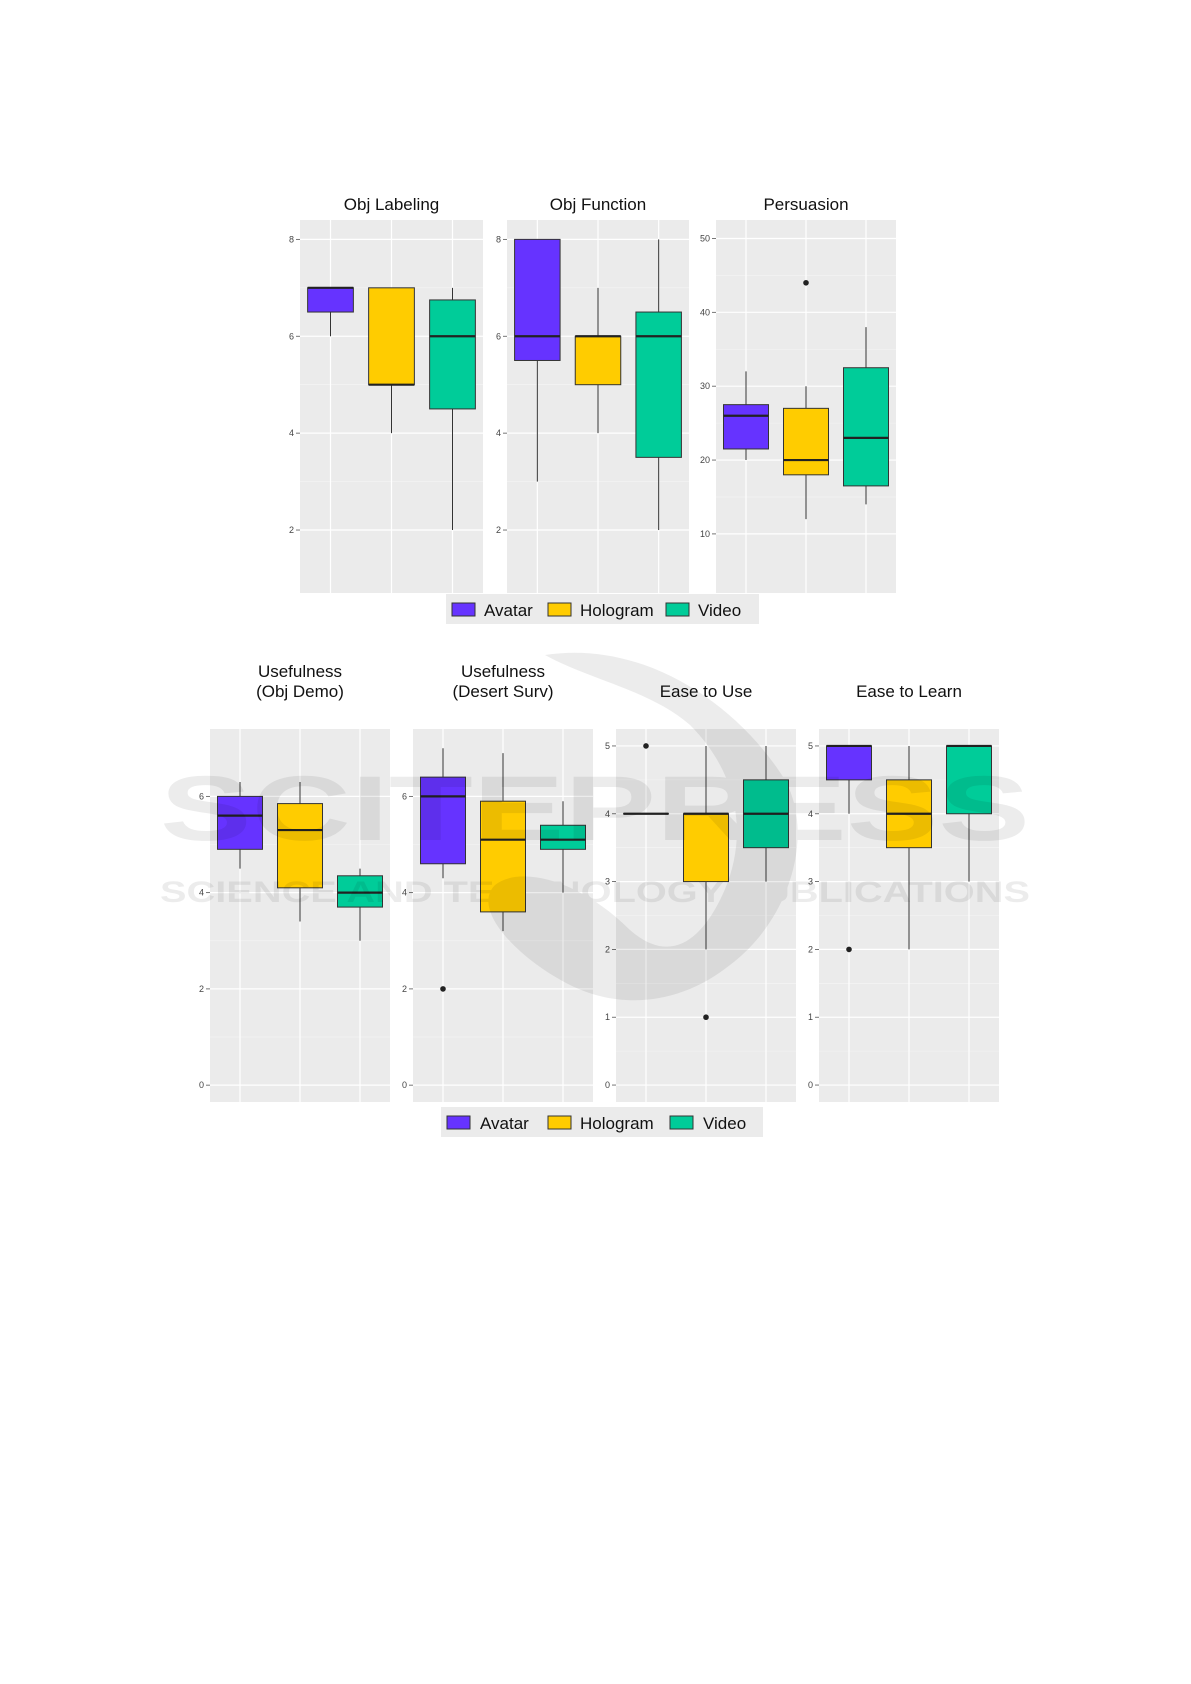 This screenshot has height=1684, width=1191. What do you see at coordinates (705, 460) in the screenshot?
I see `y-tick-label: 20` at bounding box center [705, 460].